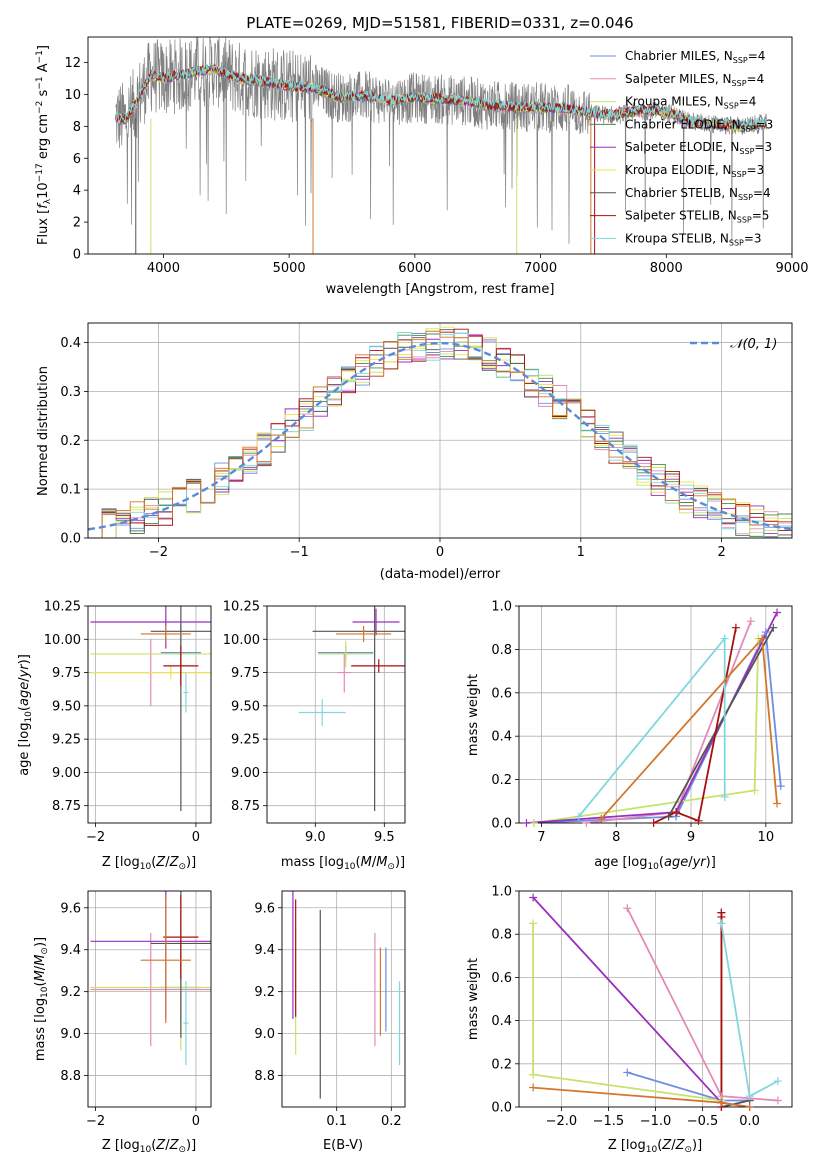  What do you see at coordinates (656, 1121) in the screenshot?
I see `x-tick-label: −1.0` at bounding box center [656, 1121].